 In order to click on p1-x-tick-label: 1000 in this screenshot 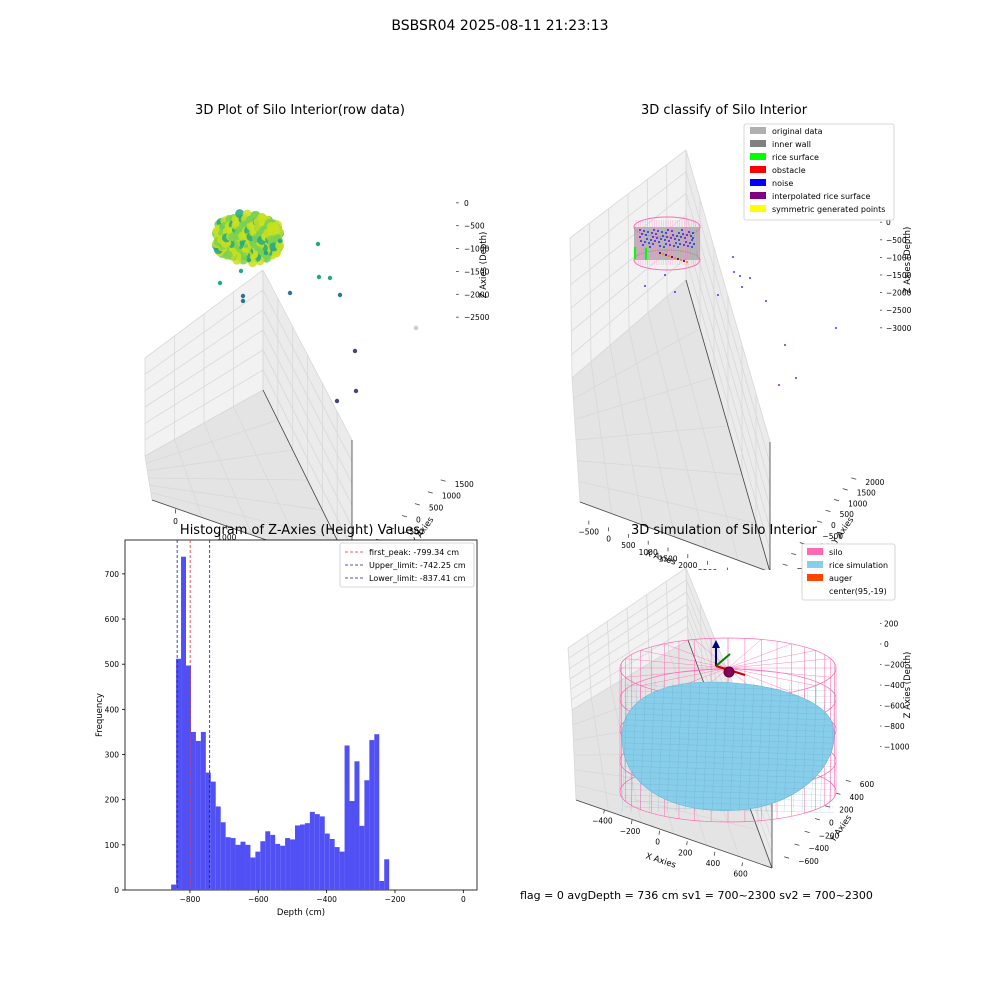, I will do `click(226, 537)`.